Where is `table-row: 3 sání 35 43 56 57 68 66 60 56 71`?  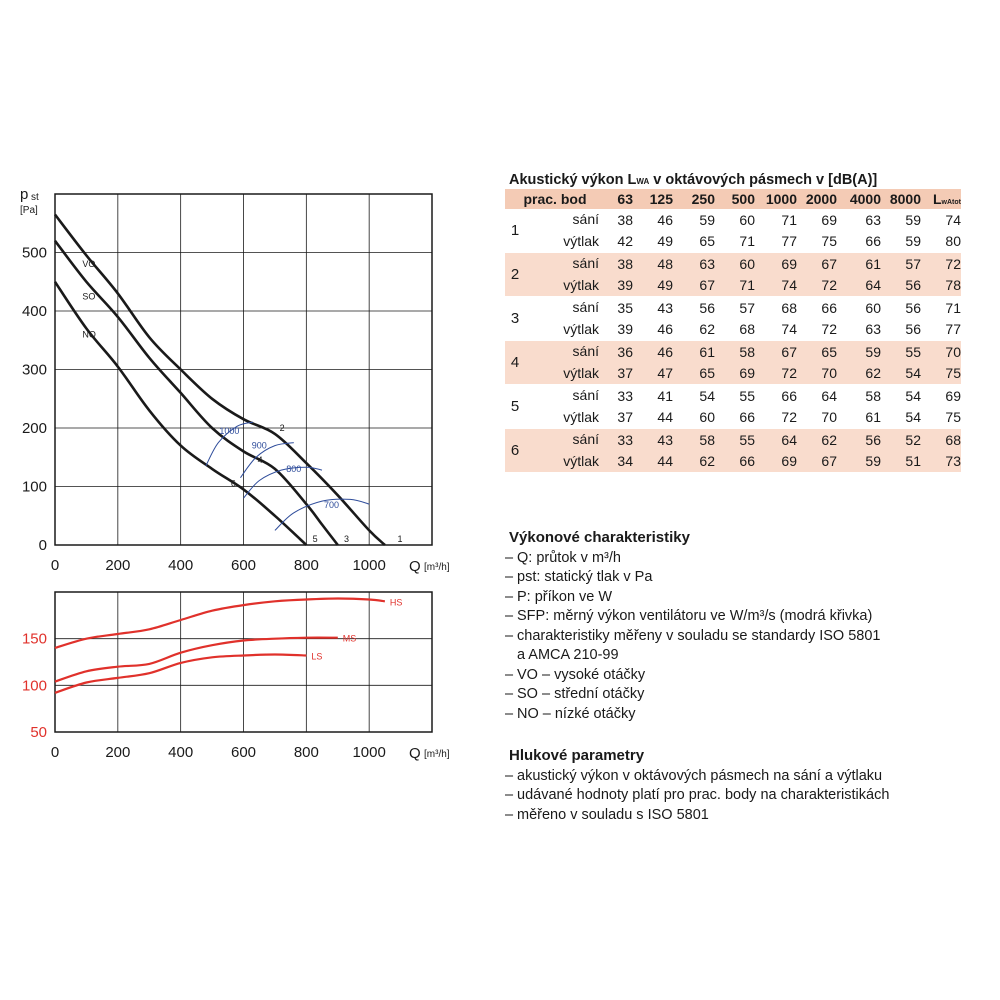 table-row: 3 sání 35 43 56 57 68 66 60 56 71 is located at coordinates (733, 311).